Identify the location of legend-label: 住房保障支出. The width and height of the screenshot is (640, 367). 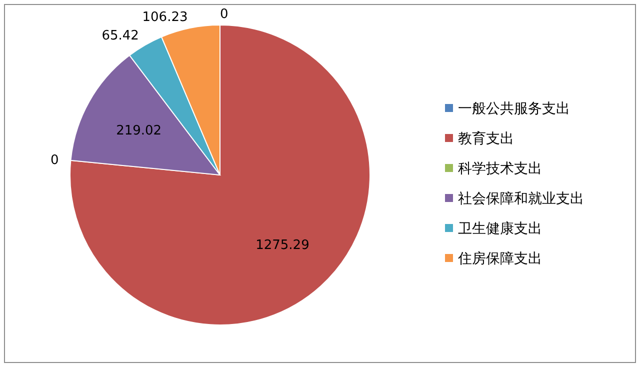
(499, 259).